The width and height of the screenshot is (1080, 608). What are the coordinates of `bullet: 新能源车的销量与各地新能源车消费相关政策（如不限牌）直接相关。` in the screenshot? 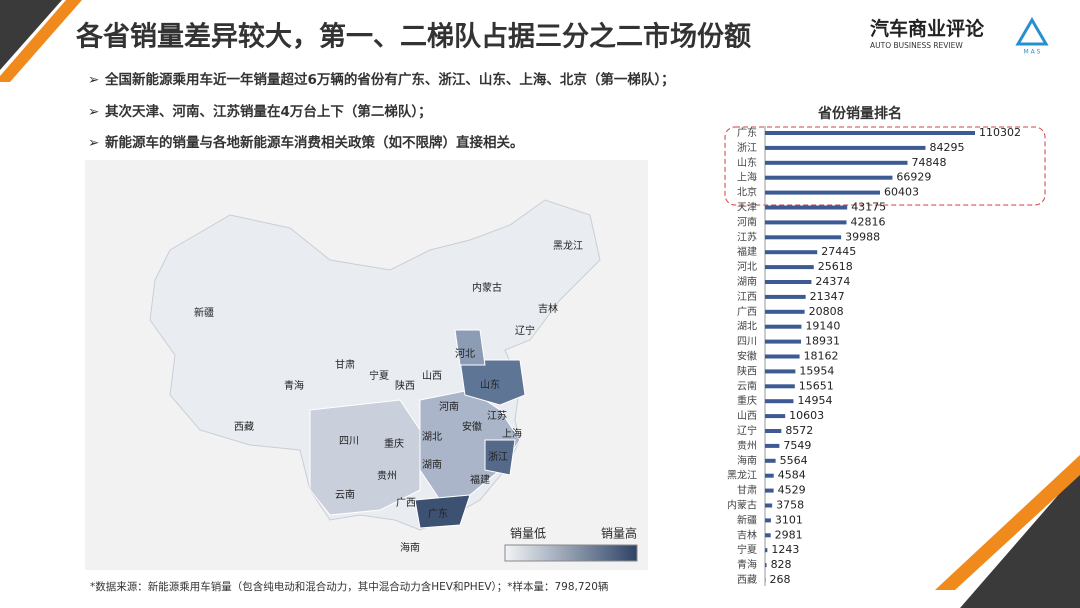 It's located at (314, 142).